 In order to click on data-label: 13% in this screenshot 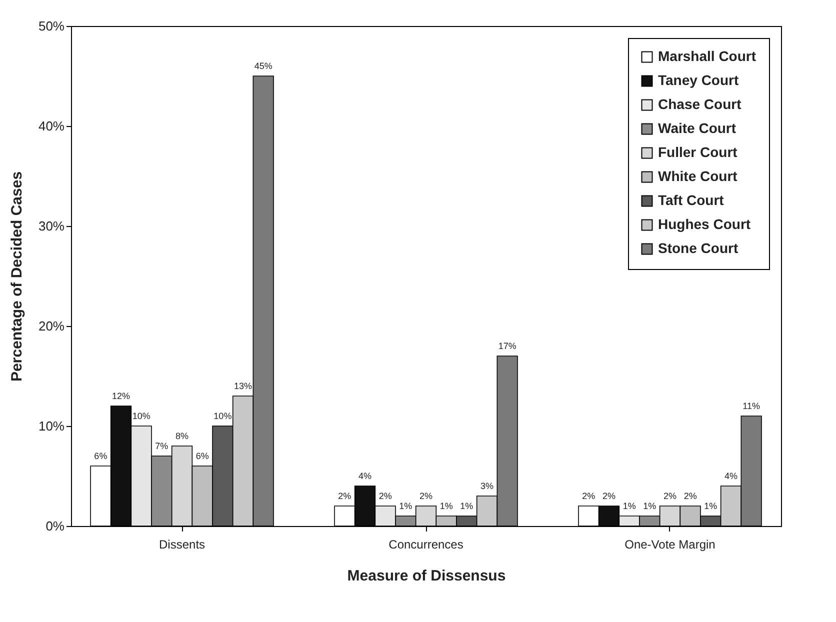, I will do `click(243, 386)`.